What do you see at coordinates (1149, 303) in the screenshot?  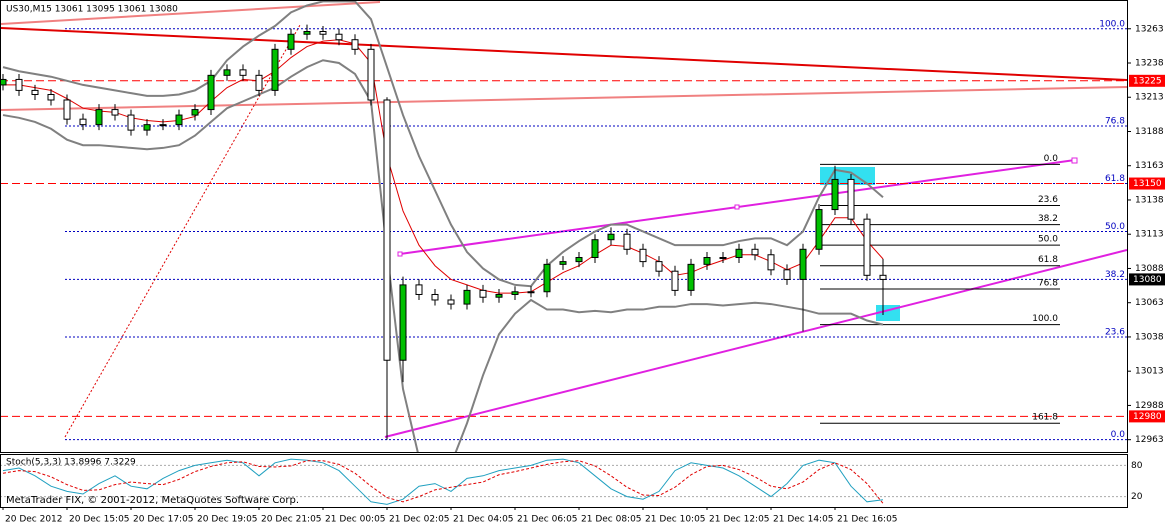 I see `y-tick-label: 13063` at bounding box center [1149, 303].